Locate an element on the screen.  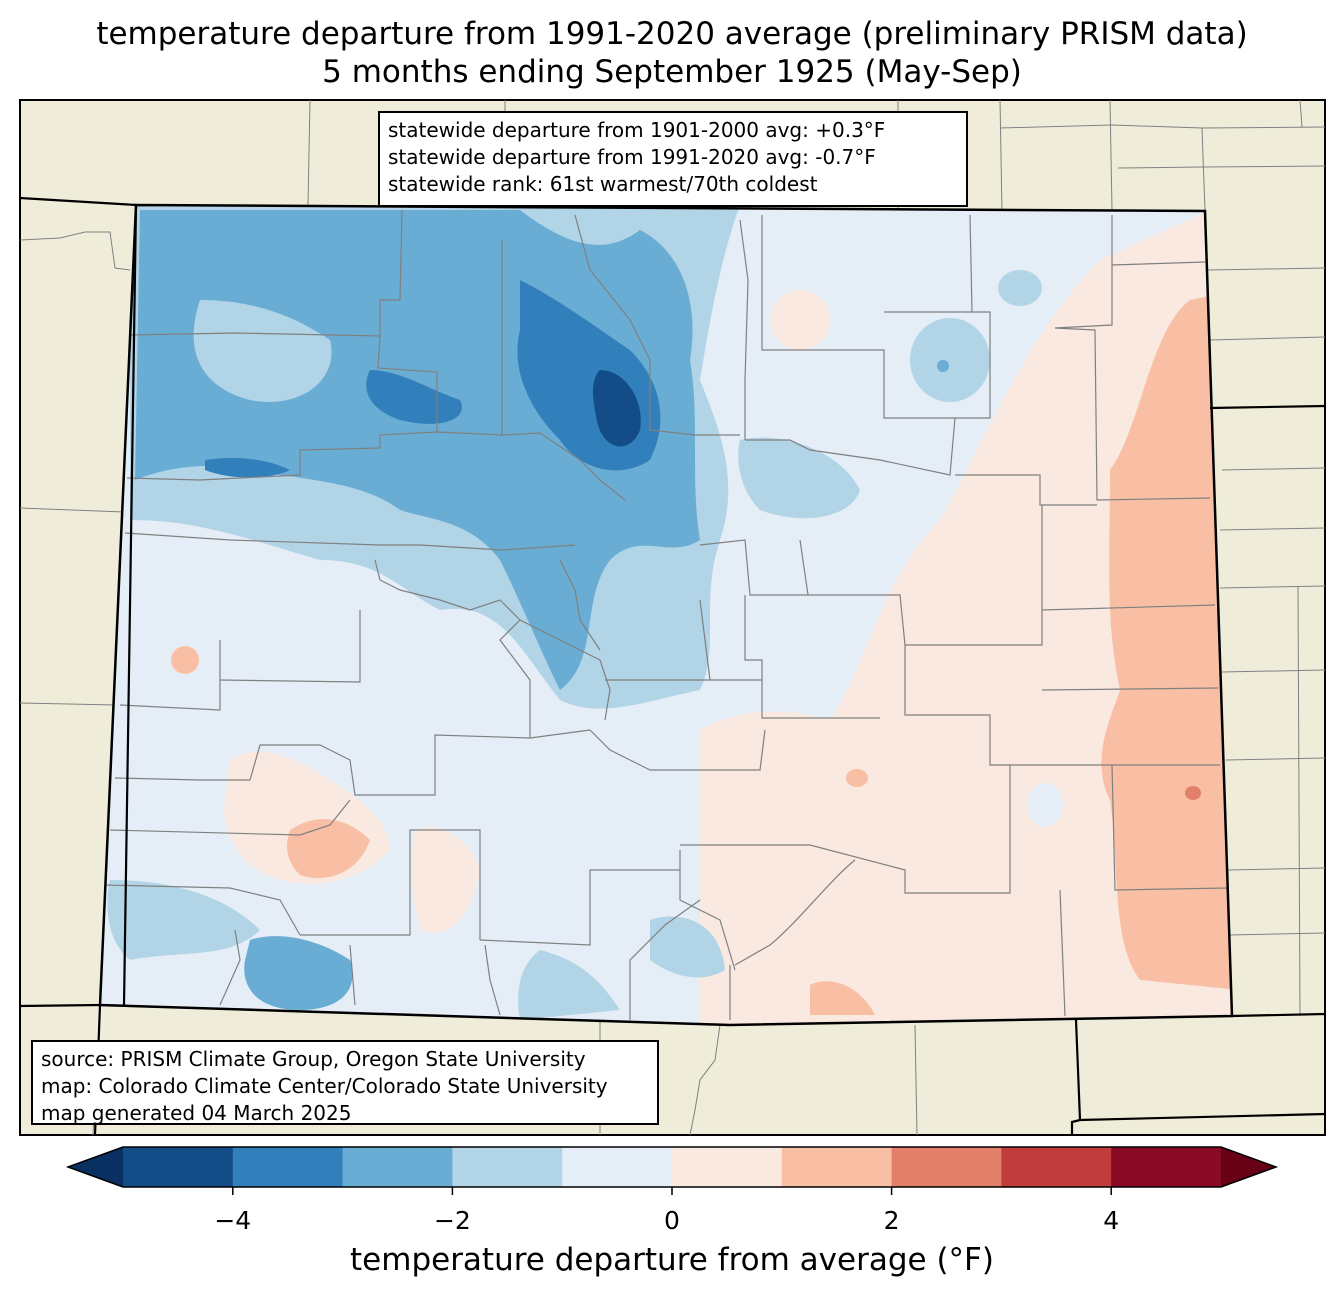
colorbar-tick-label: 2 is located at coordinates (892, 1220).